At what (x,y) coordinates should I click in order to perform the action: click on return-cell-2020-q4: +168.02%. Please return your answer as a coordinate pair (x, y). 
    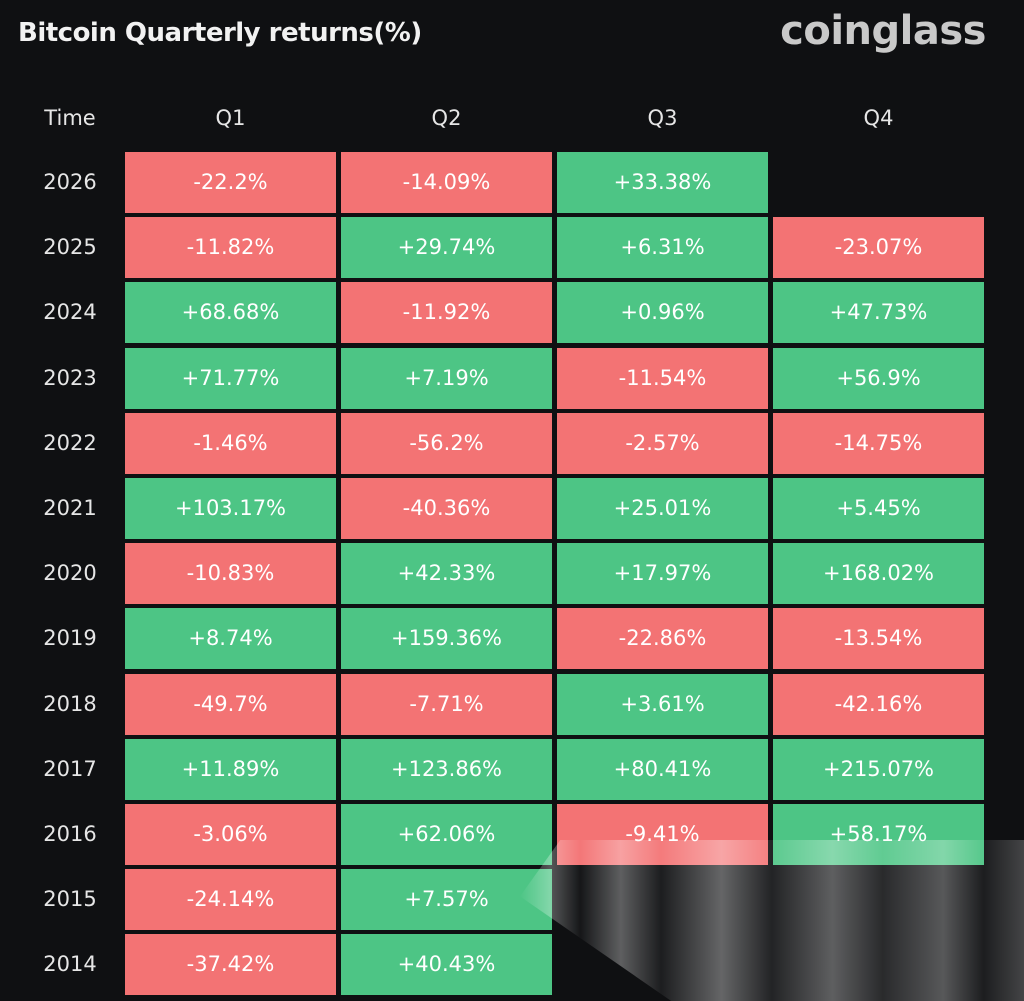
    Looking at the image, I should click on (878, 573).